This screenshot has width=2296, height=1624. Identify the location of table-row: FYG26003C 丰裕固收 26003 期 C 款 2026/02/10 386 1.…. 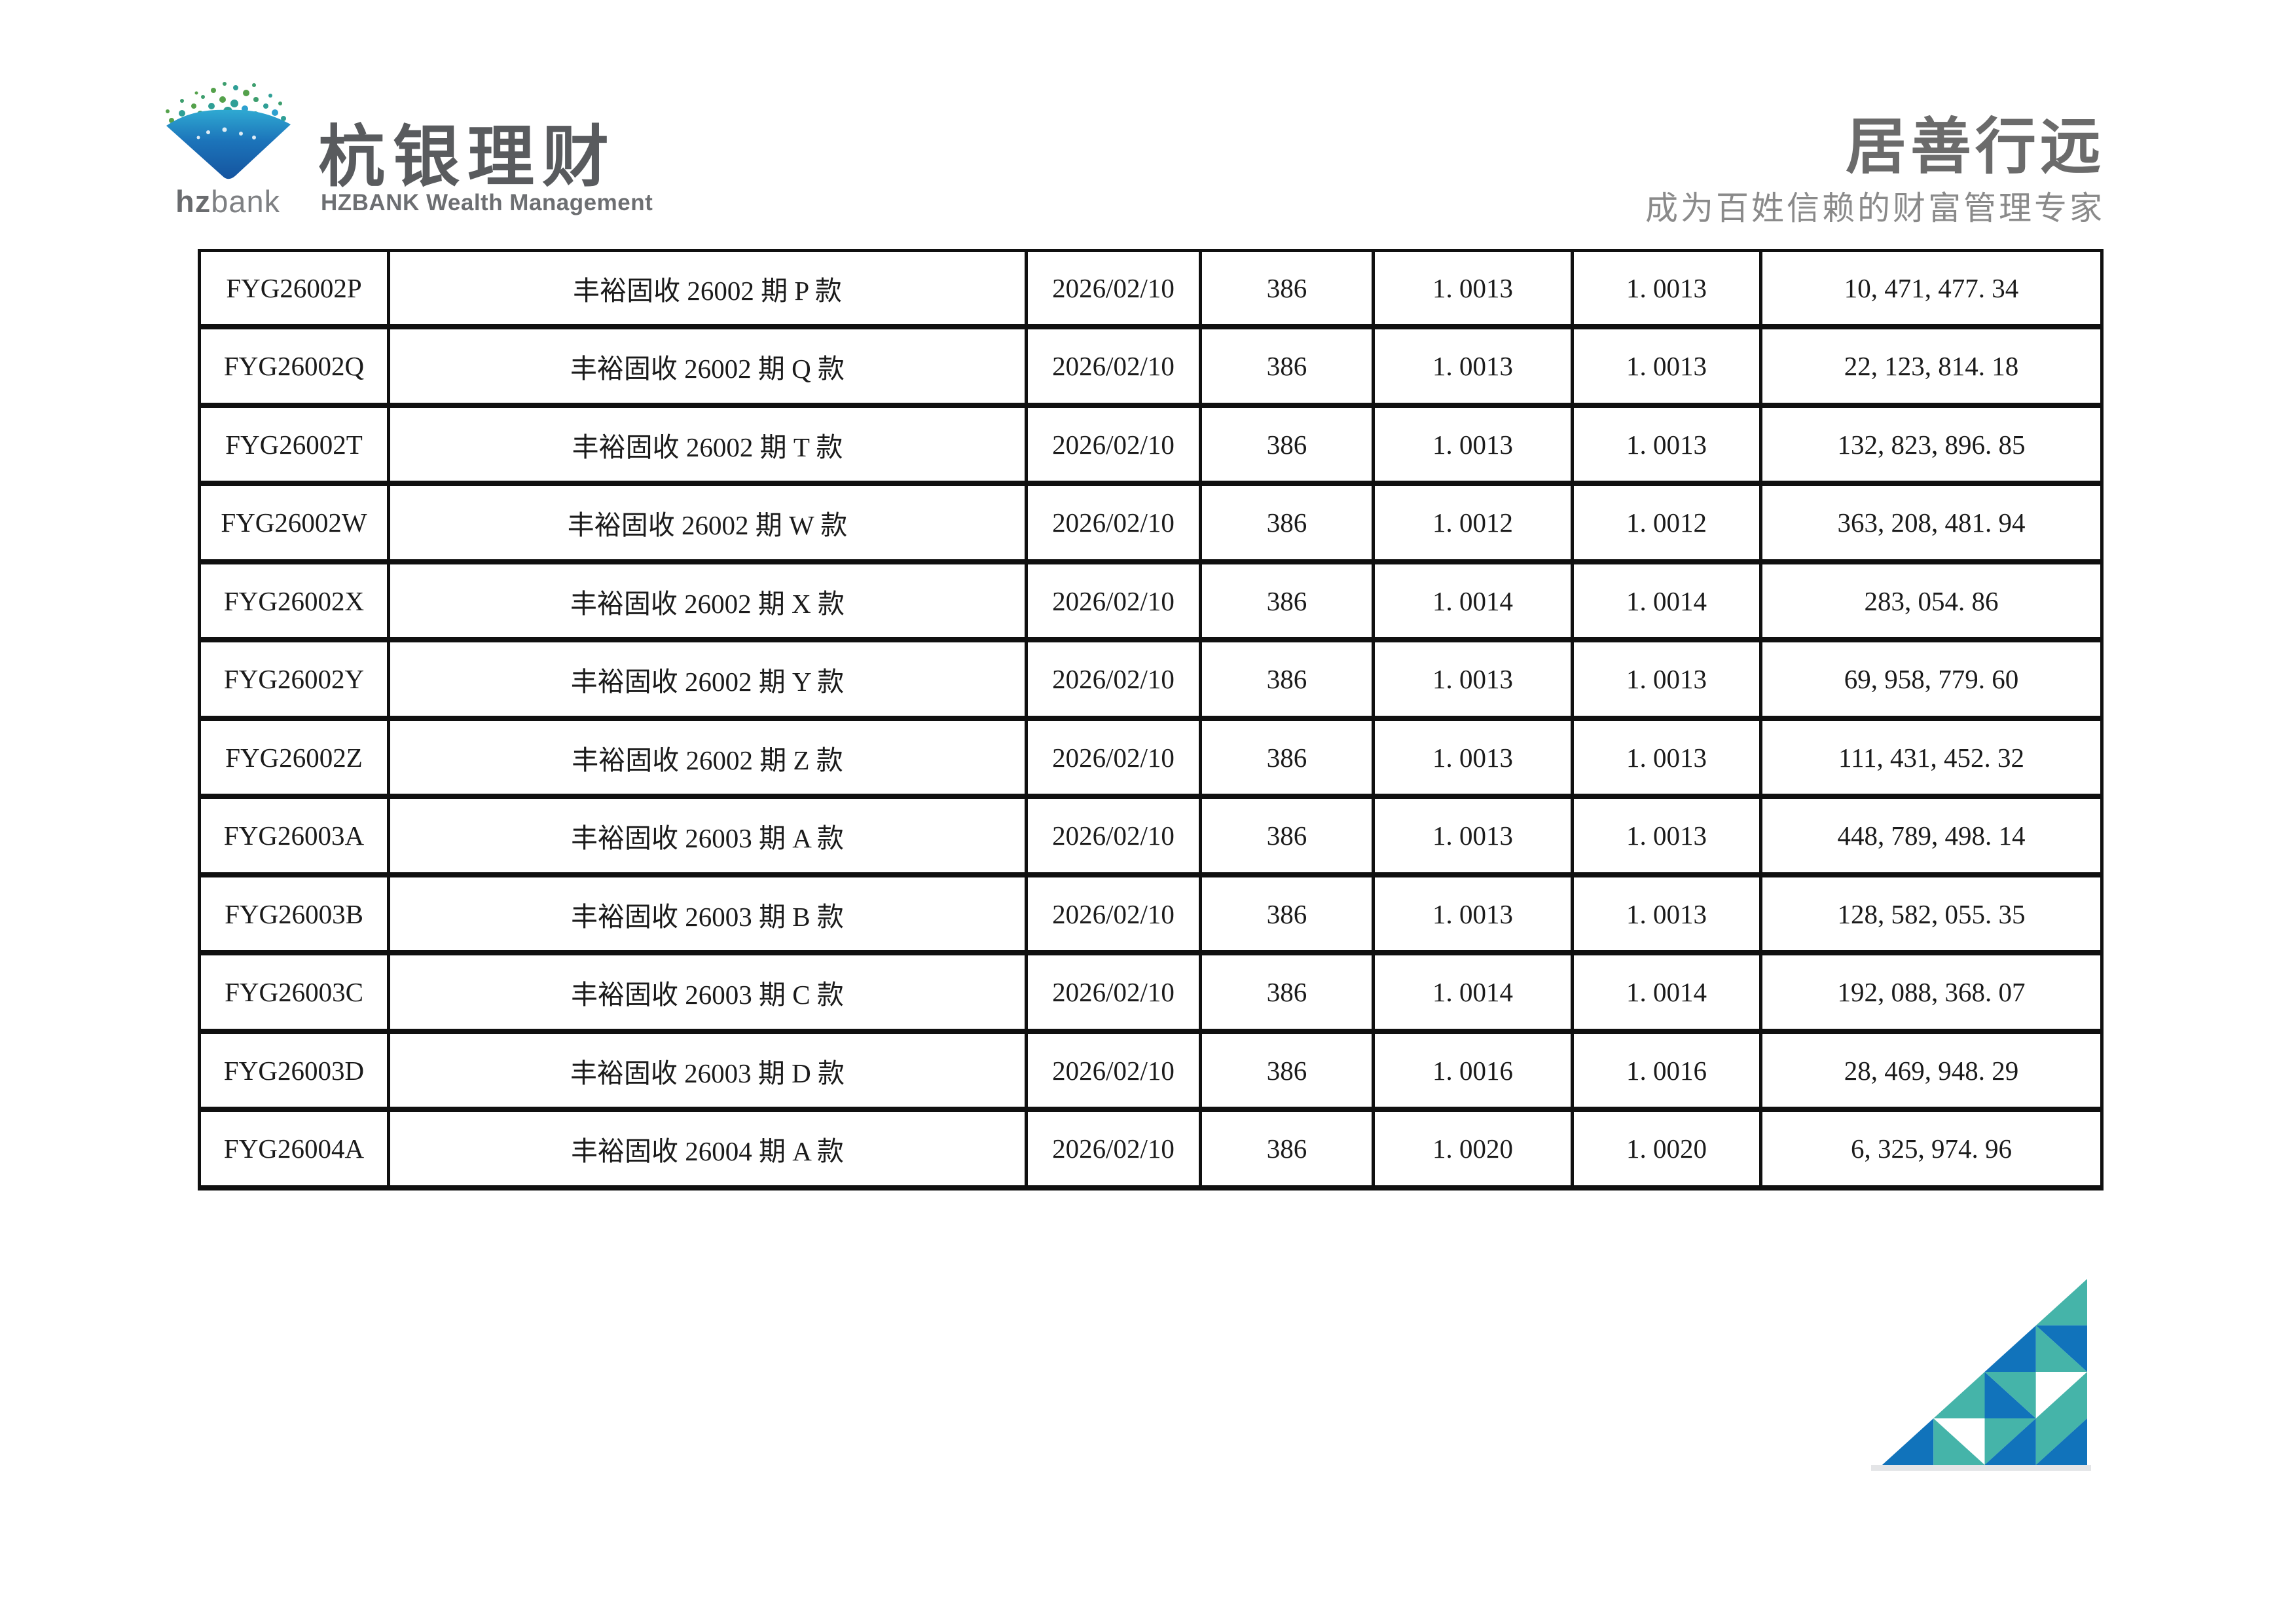
(1151, 992).